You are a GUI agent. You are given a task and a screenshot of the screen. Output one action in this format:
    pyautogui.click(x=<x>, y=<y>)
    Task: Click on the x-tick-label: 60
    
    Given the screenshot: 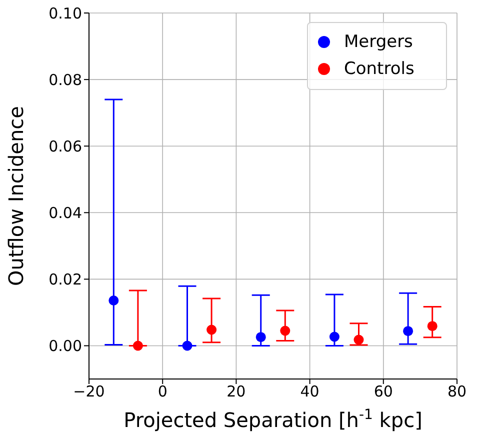 What is the action you would take?
    pyautogui.click(x=383, y=391)
    